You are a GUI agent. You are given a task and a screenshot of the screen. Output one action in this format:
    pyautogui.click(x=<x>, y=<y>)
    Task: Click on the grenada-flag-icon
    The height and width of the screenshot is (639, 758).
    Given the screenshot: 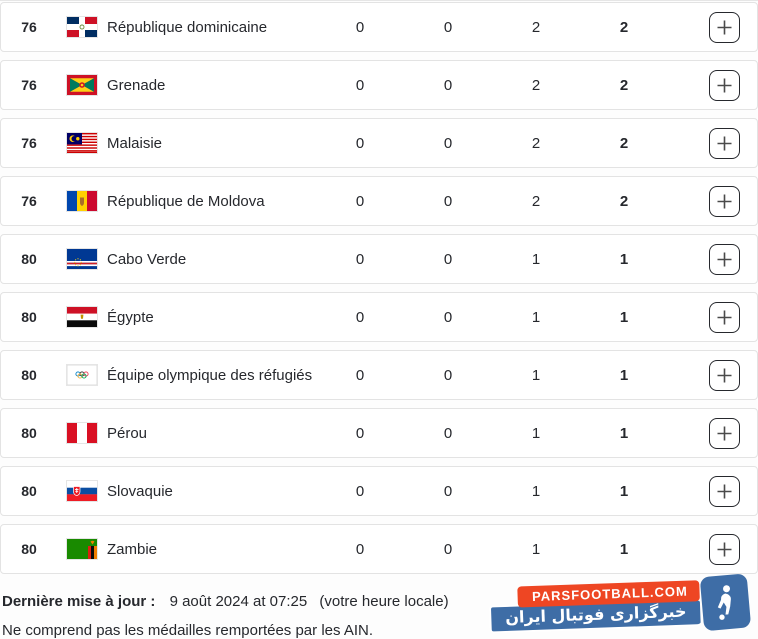 What is the action you would take?
    pyautogui.click(x=82, y=85)
    